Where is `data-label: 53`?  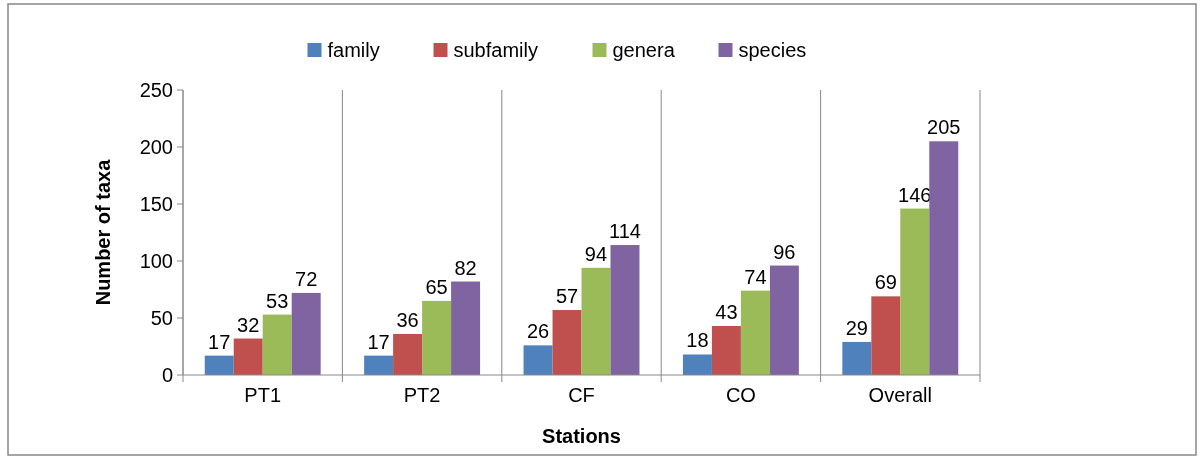
data-label: 53 is located at coordinates (277, 300).